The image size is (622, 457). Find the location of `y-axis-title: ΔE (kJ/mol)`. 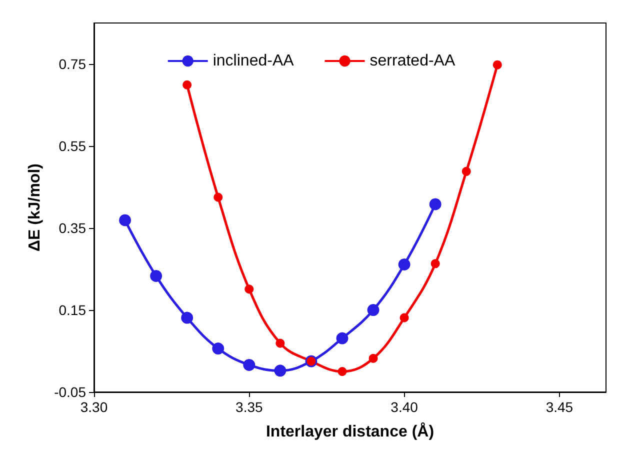

y-axis-title: ΔE (kJ/mol) is located at coordinates (35, 208).